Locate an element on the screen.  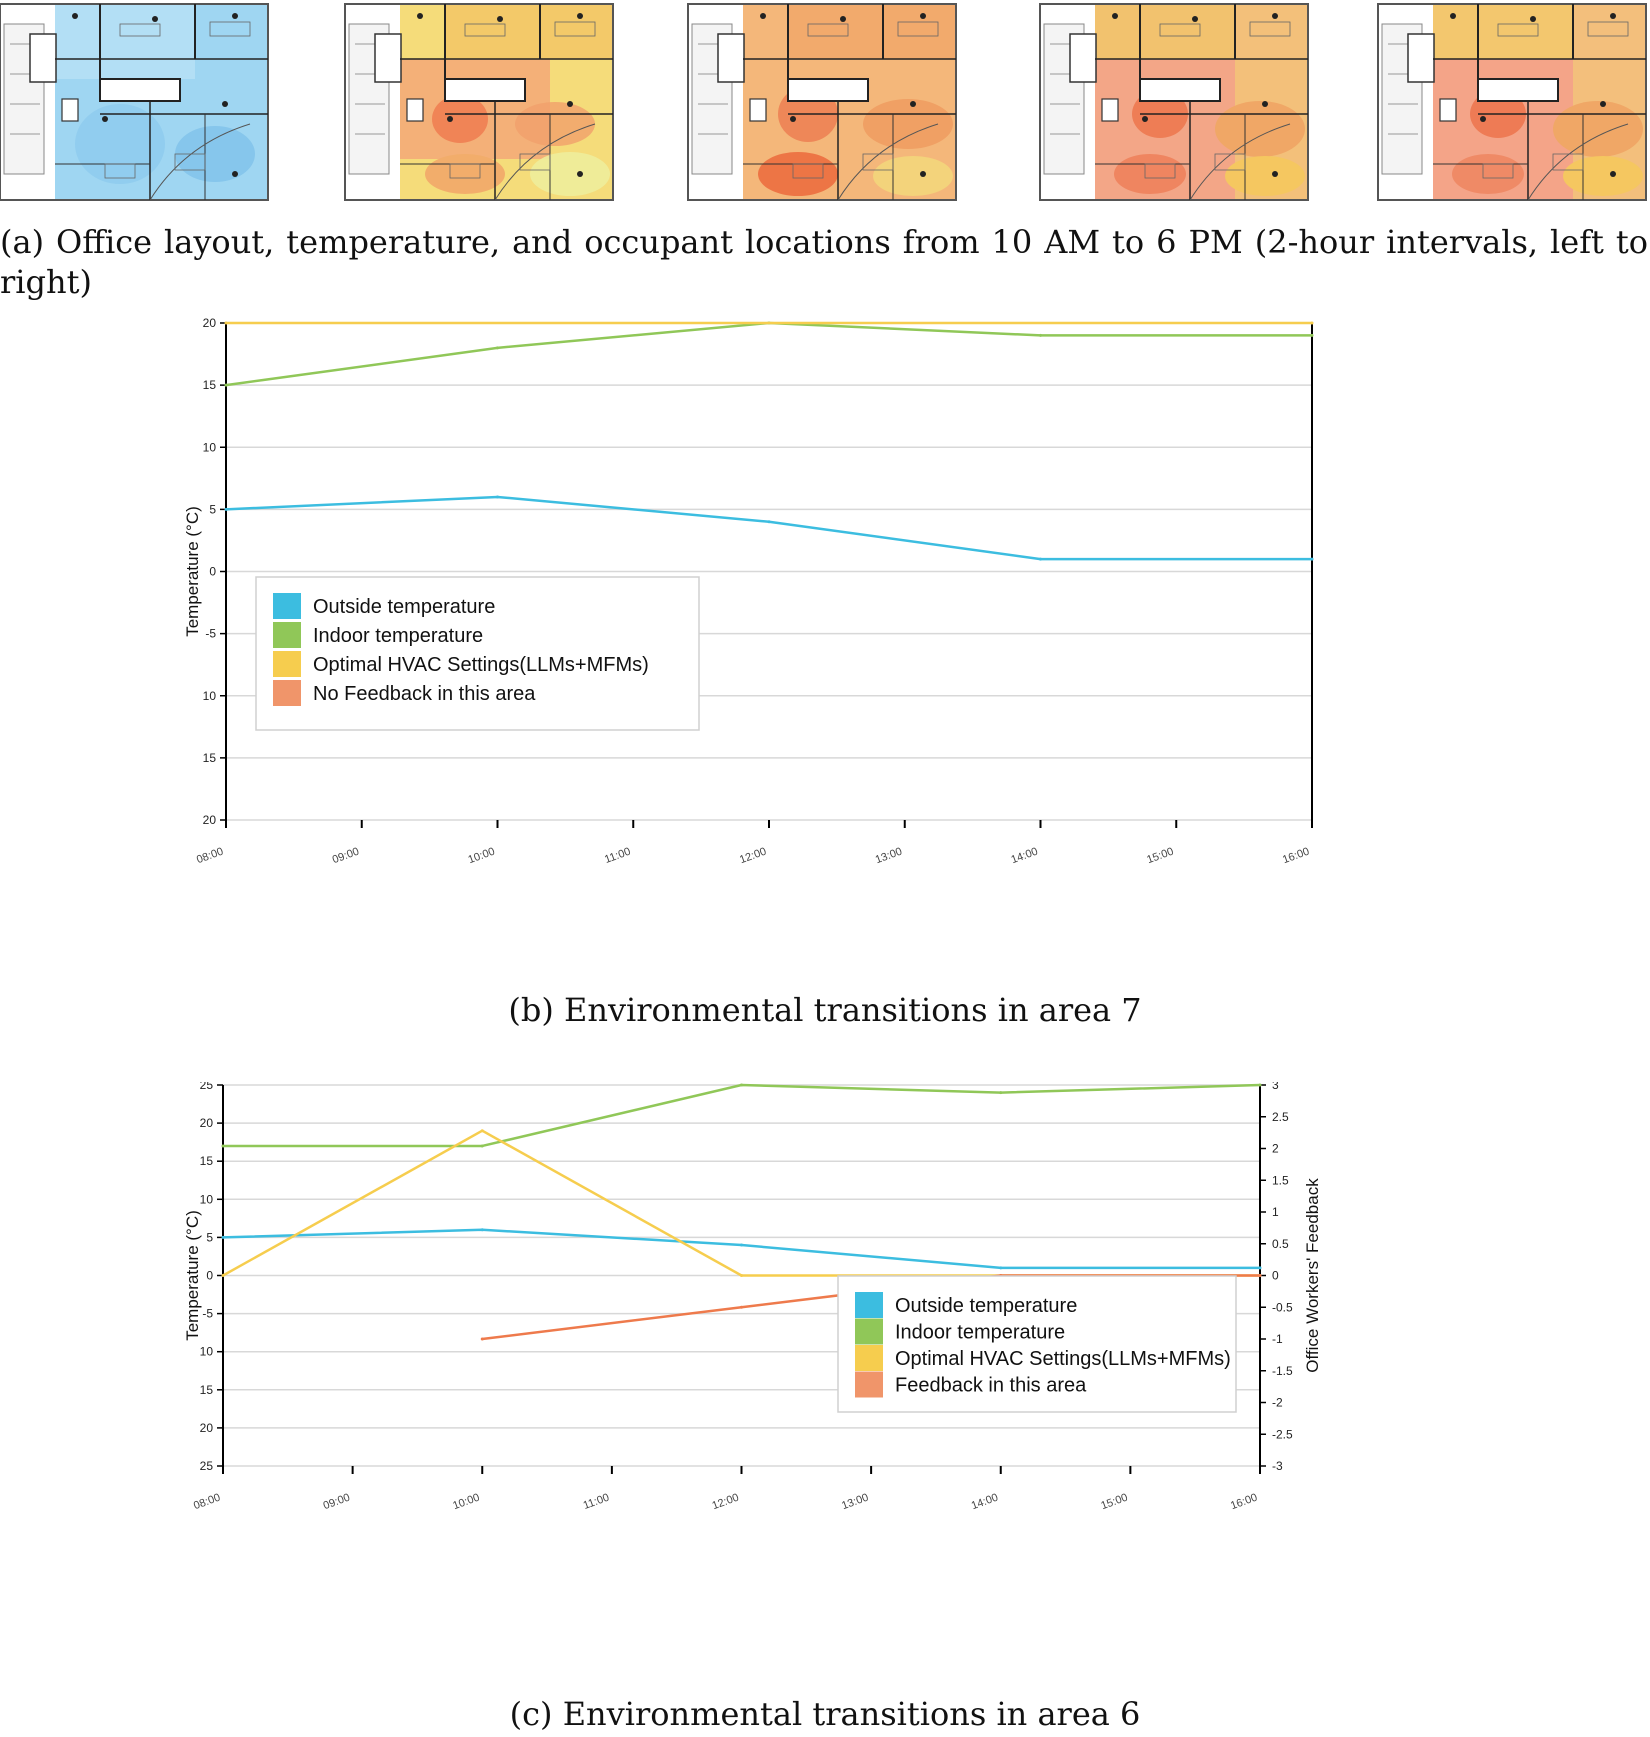
legend-label: No Feedback in this area is located at coordinates (424, 694).